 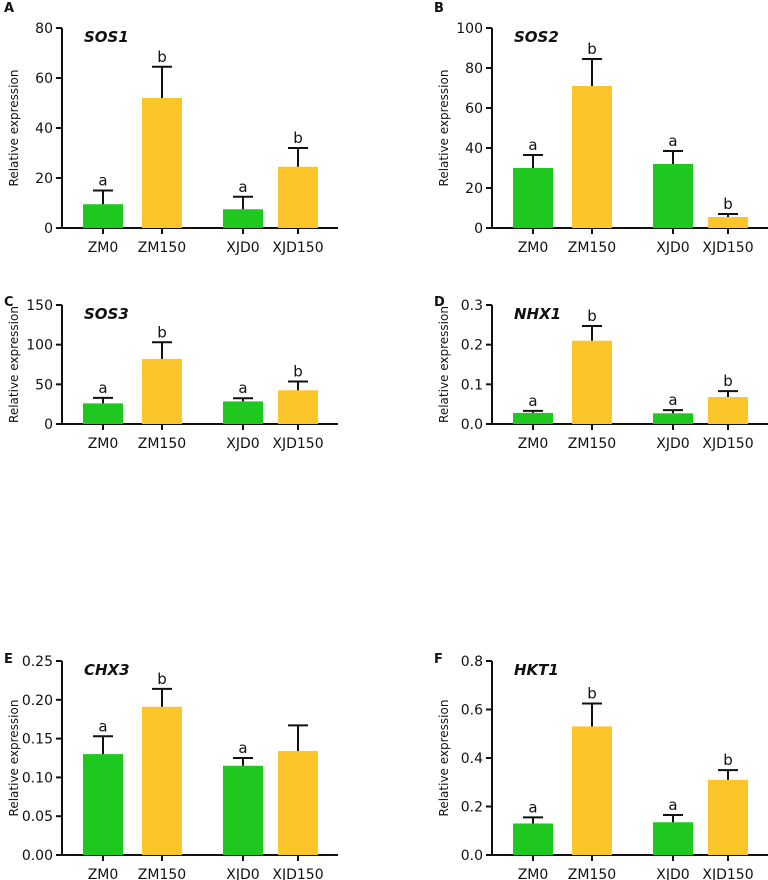 I want to click on panel-letter: D, so click(x=439, y=302).